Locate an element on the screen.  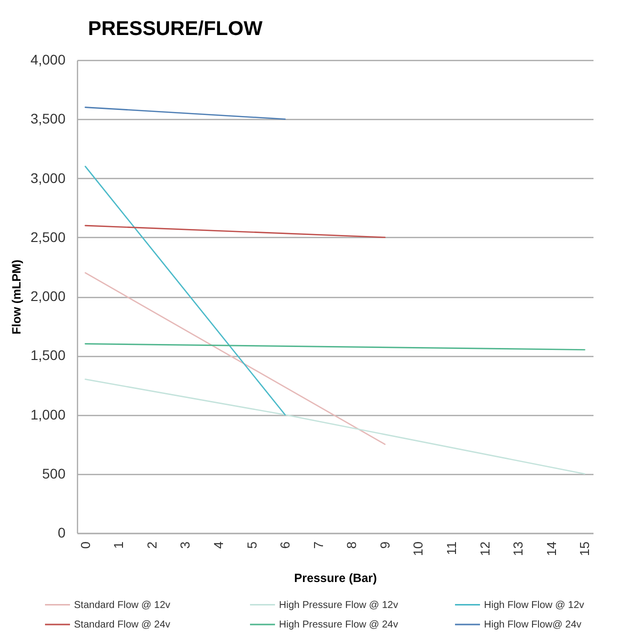
y-tick-label: 4,000 is located at coordinates (48, 60).